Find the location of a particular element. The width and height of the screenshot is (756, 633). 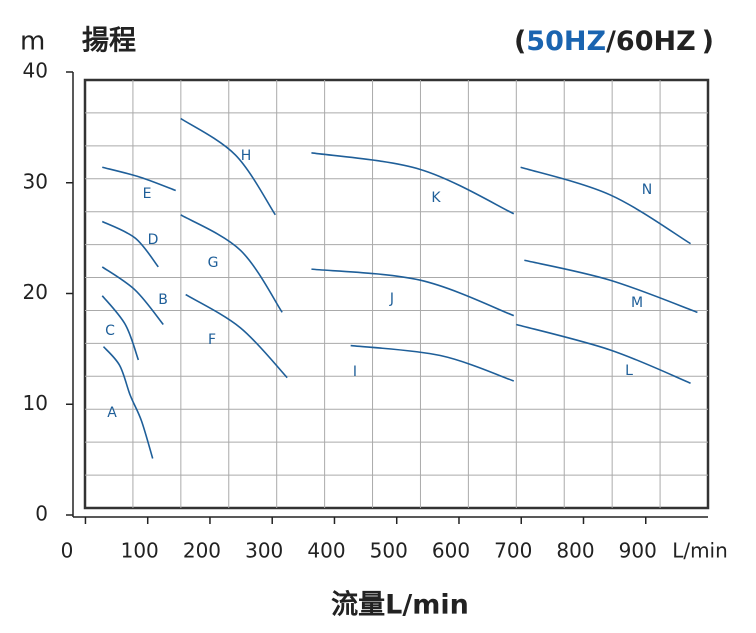

x-tick-label: 200 is located at coordinates (202, 551).